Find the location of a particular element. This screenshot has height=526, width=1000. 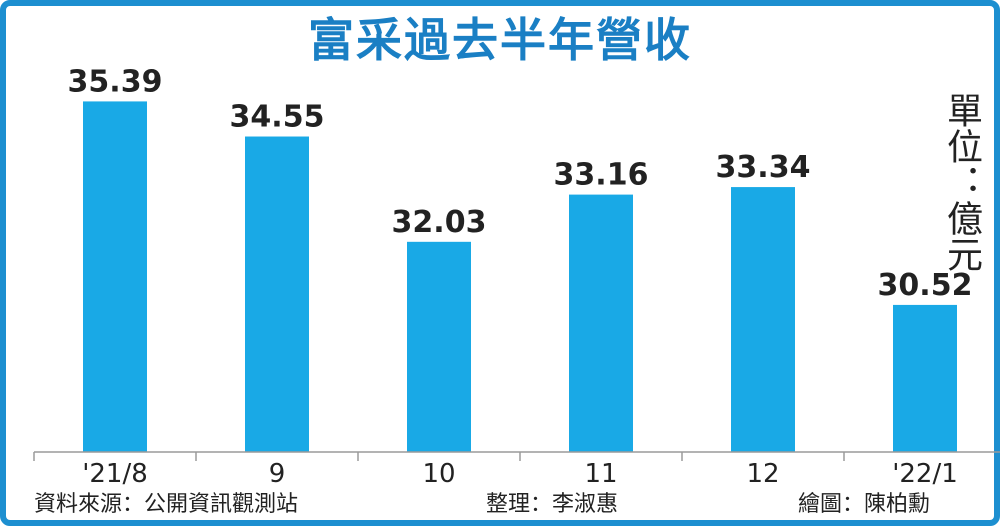

bar-value-label-1: 34.55 is located at coordinates (277, 117).